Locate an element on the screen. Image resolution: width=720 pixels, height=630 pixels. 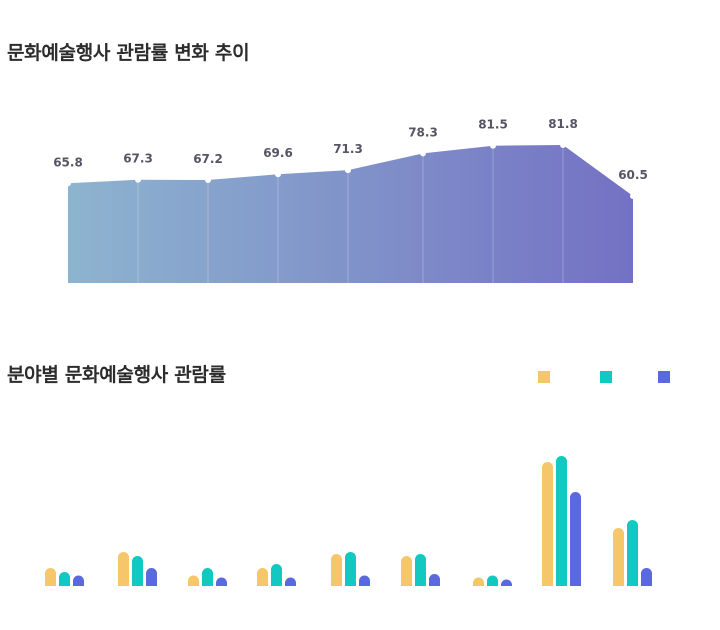
area-data-label: 78.3 is located at coordinates (423, 132).